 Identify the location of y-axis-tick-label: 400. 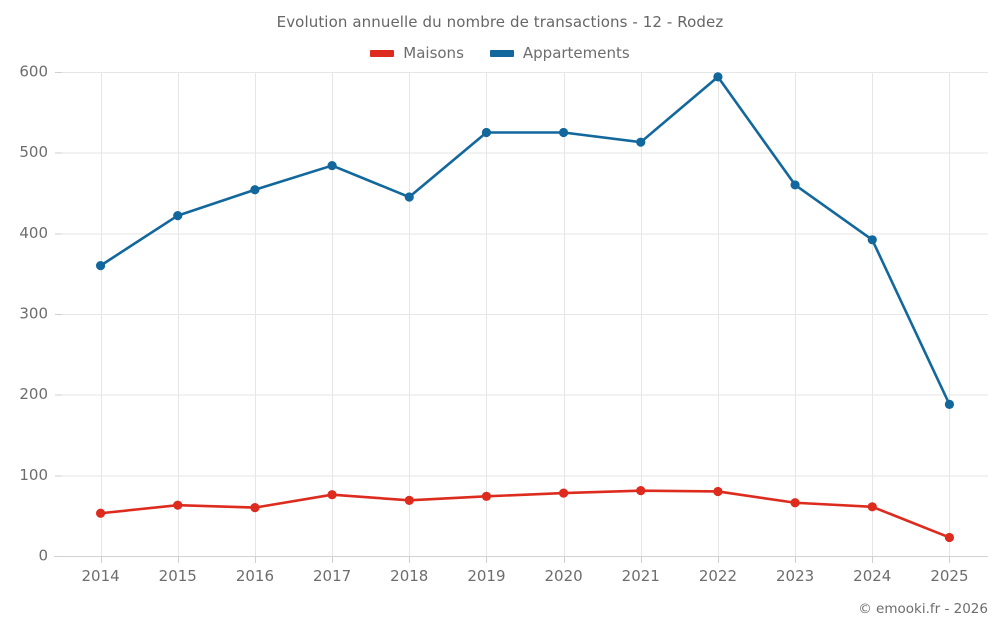
(33, 233).